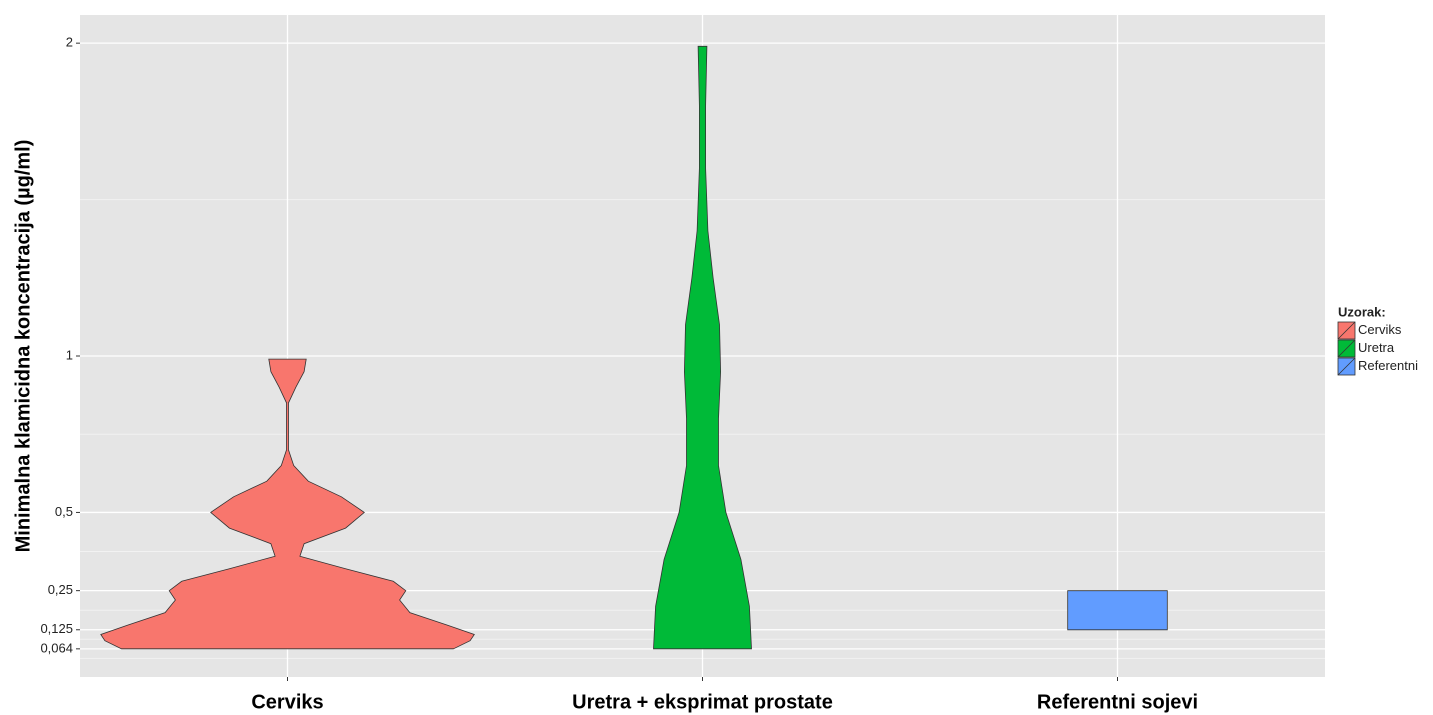  Describe the element at coordinates (1376, 347) in the screenshot. I see `legend-label: Uretra` at that location.